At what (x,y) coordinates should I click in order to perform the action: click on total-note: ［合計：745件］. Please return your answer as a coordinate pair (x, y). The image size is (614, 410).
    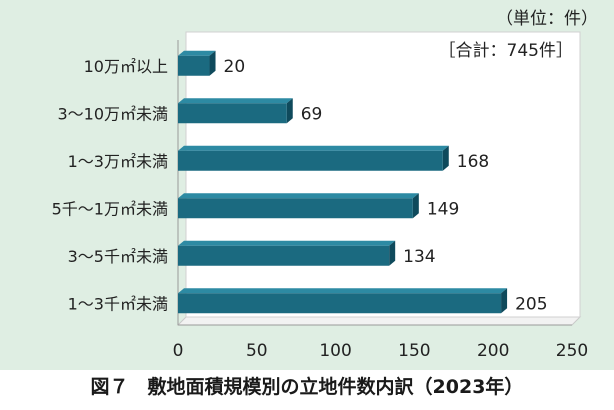
    Looking at the image, I should click on (506, 51).